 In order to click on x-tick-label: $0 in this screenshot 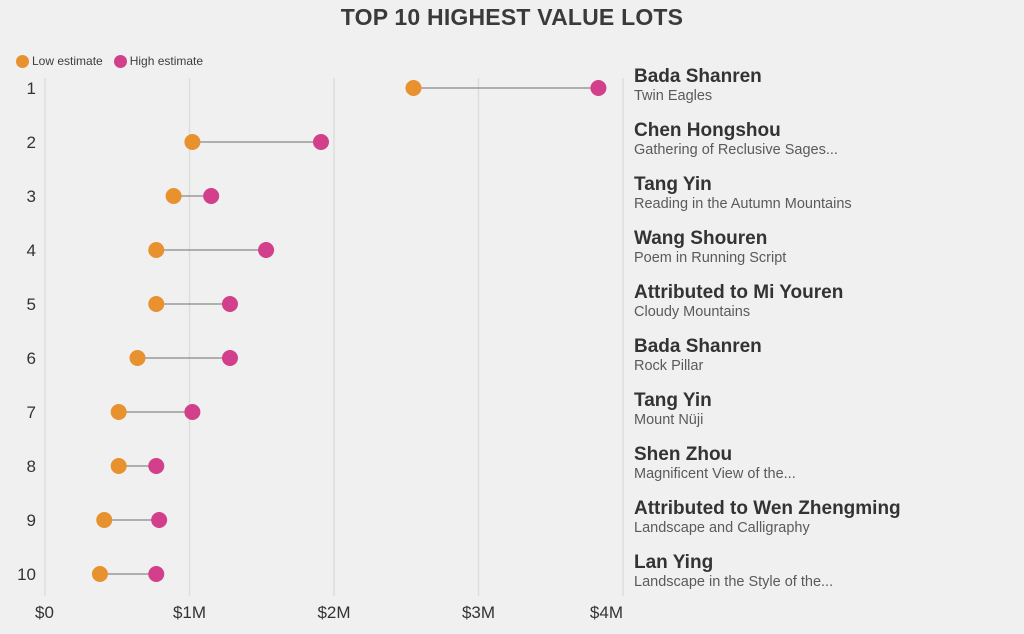, I will do `click(44, 612)`.